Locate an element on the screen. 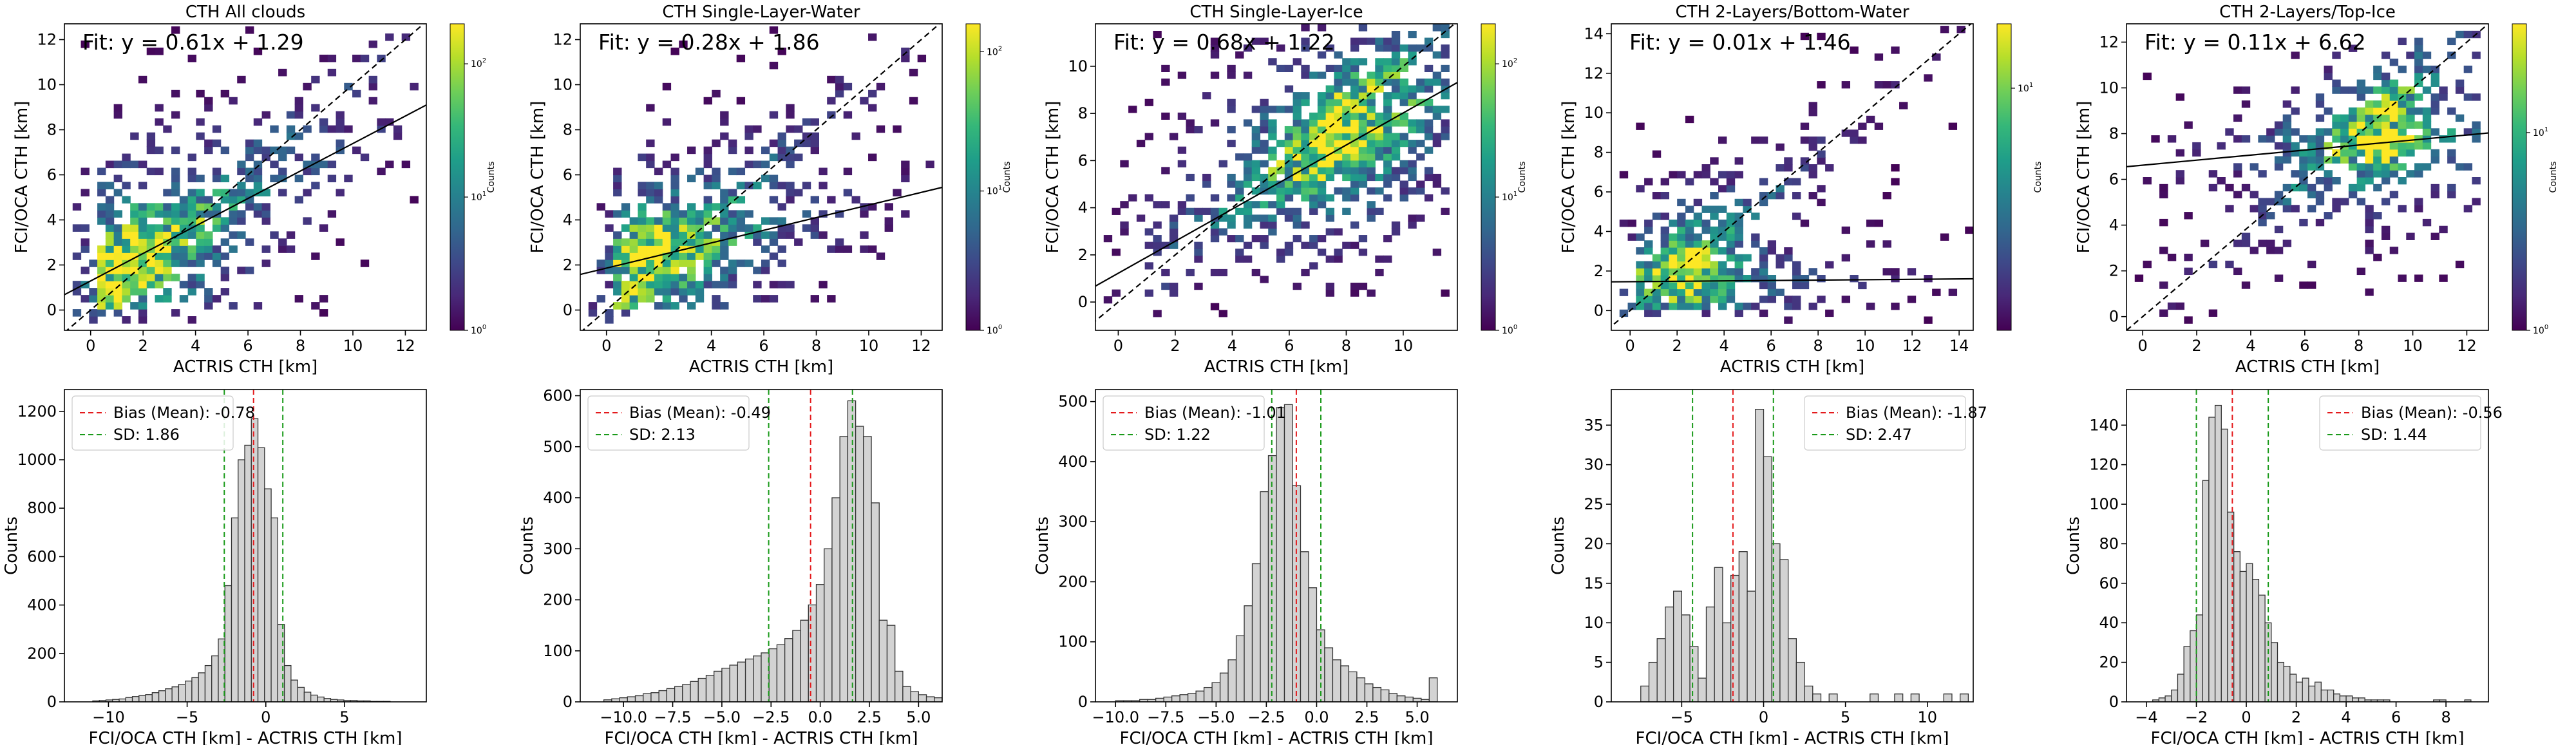 This screenshot has height=745, width=2576. colorbar-tick-base: 10 is located at coordinates (477, 64).